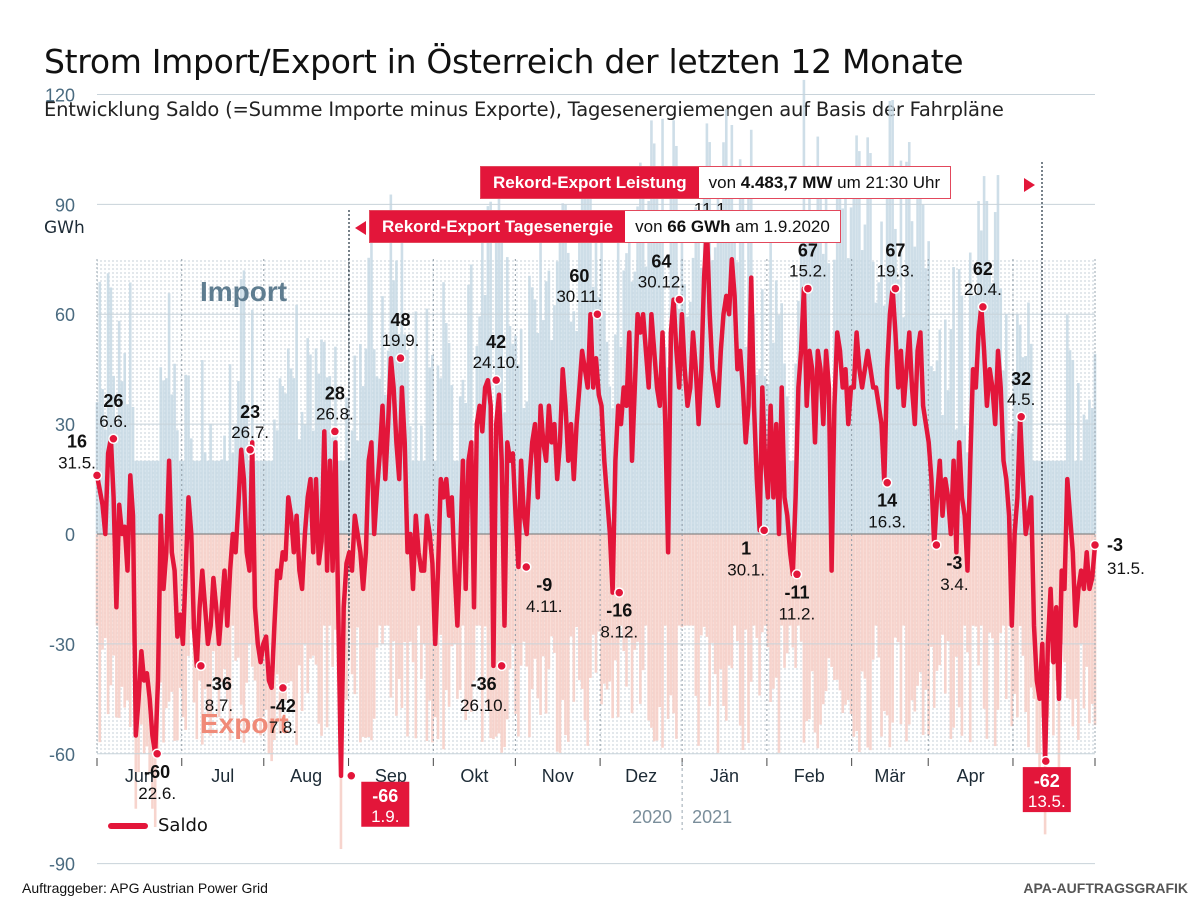 Image resolution: width=1200 pixels, height=912 pixels. I want to click on annotation-value: 48, so click(400, 320).